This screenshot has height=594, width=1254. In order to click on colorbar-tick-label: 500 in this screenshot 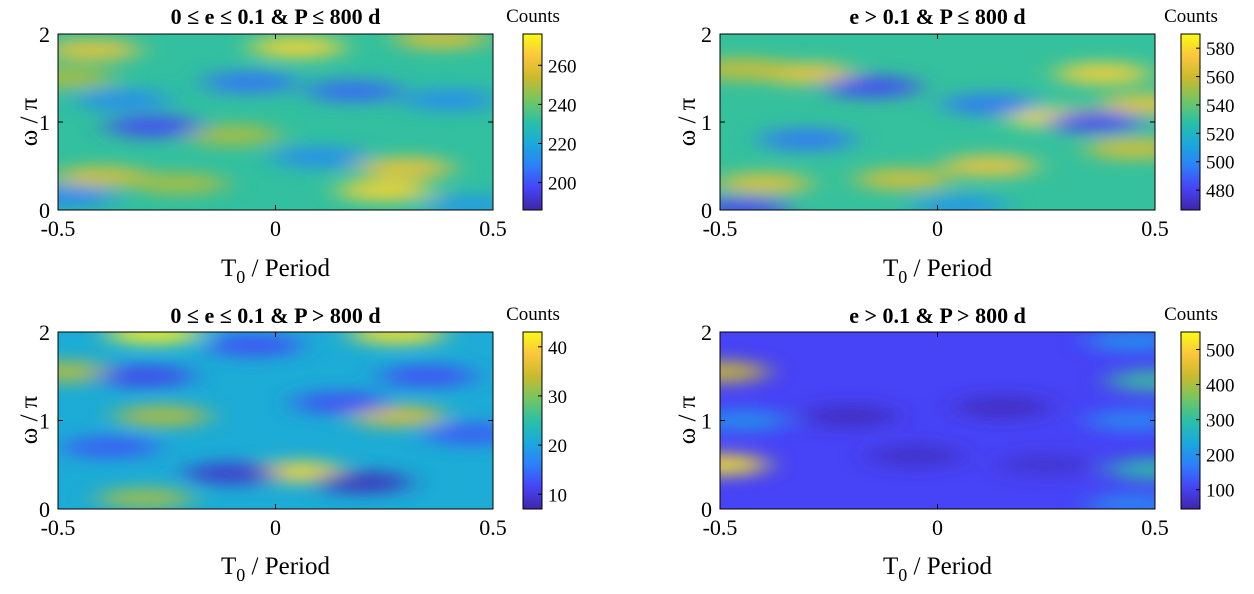, I will do `click(1220, 163)`.